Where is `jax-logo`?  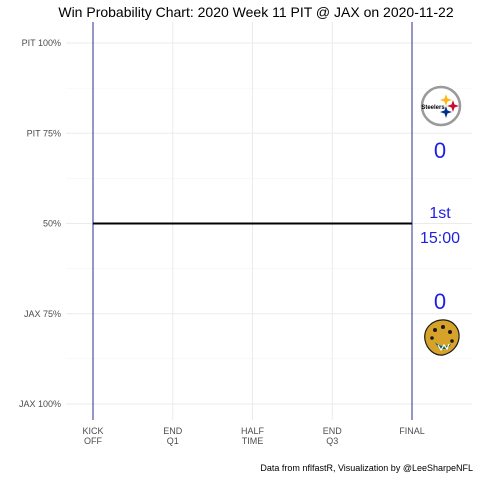 jax-logo is located at coordinates (442, 337).